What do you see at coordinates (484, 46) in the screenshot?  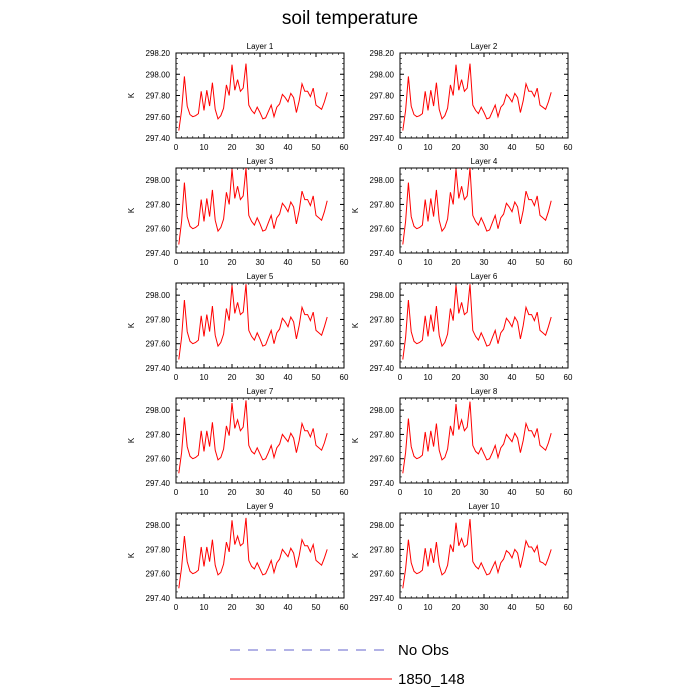 I see `panel-title: Layer 2` at bounding box center [484, 46].